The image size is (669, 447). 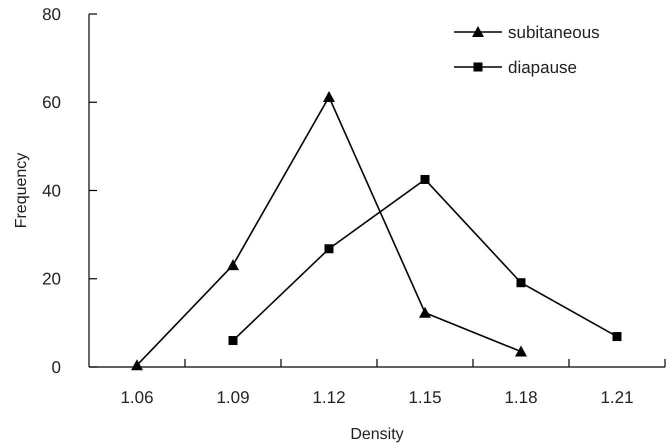 What do you see at coordinates (233, 397) in the screenshot?
I see `x-tick-label: 1.09` at bounding box center [233, 397].